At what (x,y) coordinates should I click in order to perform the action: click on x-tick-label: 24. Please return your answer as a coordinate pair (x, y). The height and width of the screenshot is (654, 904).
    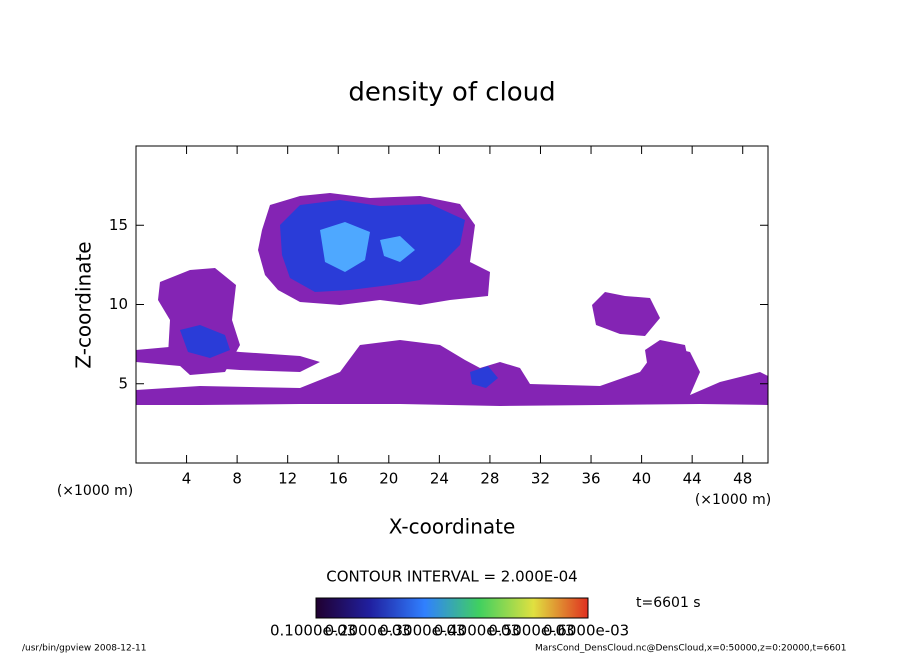
    Looking at the image, I should click on (439, 479).